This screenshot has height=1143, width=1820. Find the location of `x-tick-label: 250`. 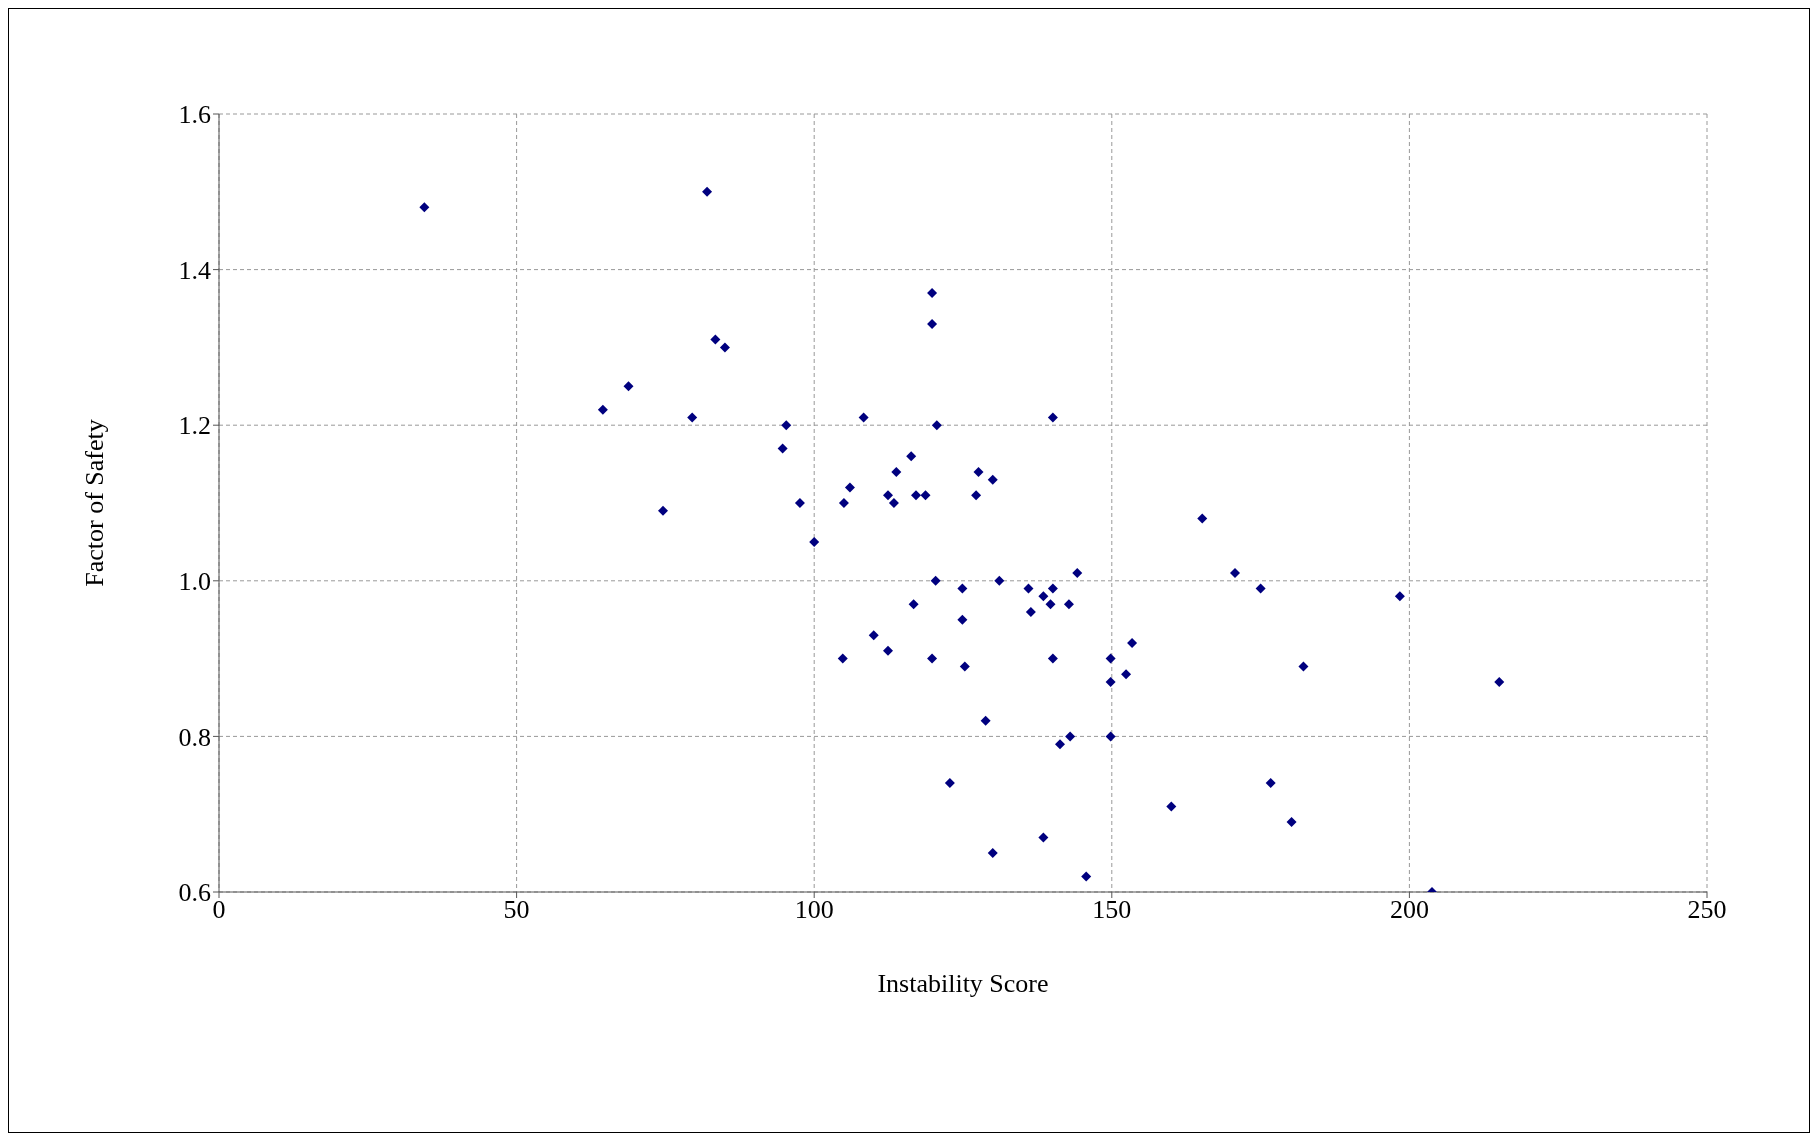

x-tick-label: 250 is located at coordinates (1707, 910).